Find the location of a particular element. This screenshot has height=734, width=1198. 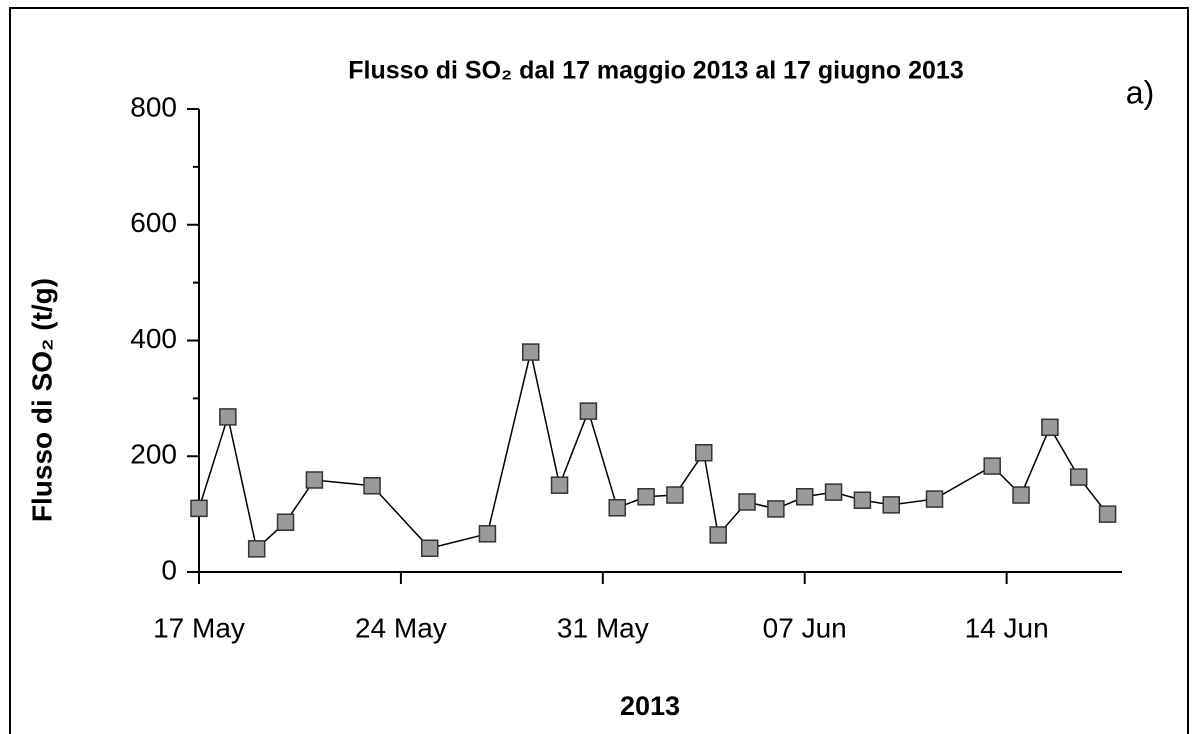

x-tick-label: 14 Jun is located at coordinates (1007, 627).